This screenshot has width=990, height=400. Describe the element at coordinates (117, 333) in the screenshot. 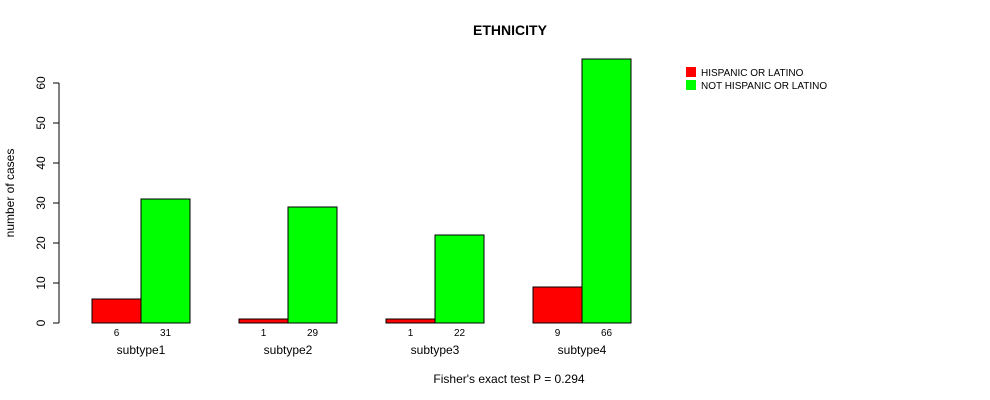

I see `bar-value-label: 6` at that location.